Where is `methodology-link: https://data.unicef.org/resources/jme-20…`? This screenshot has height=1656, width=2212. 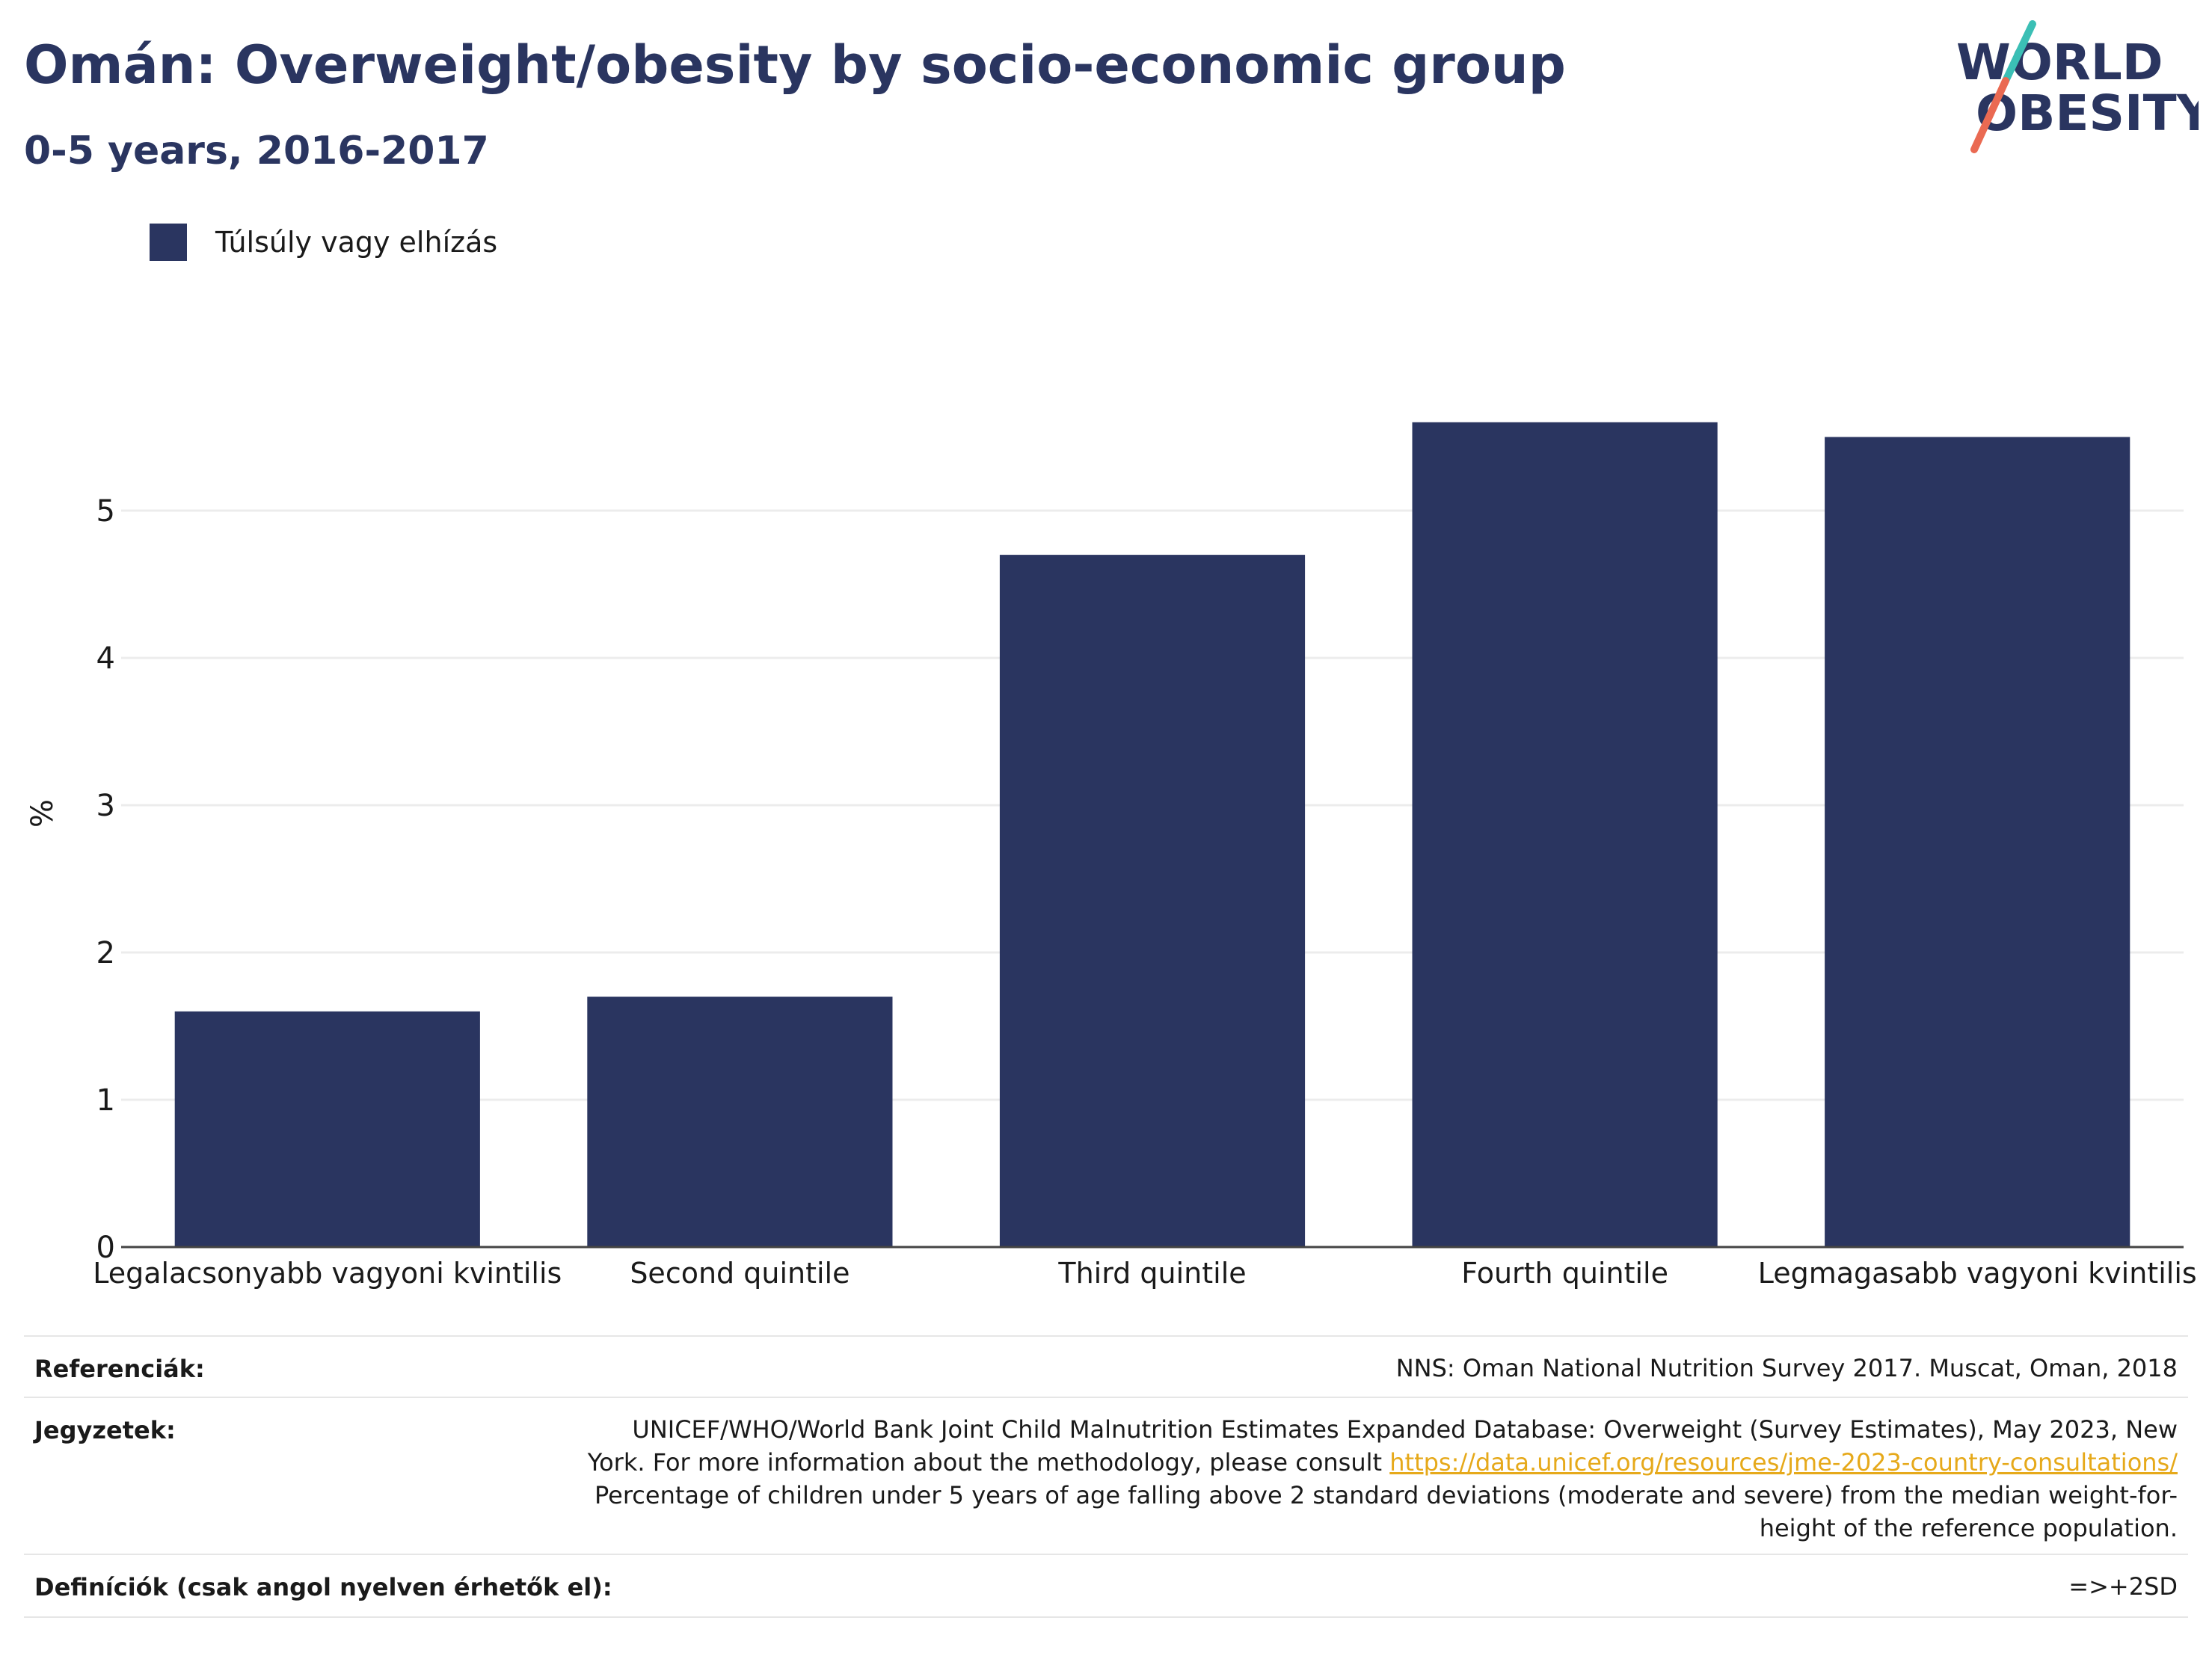
methodology-link: https://data.unicef.org/resources/jme-20… is located at coordinates (1783, 1462).